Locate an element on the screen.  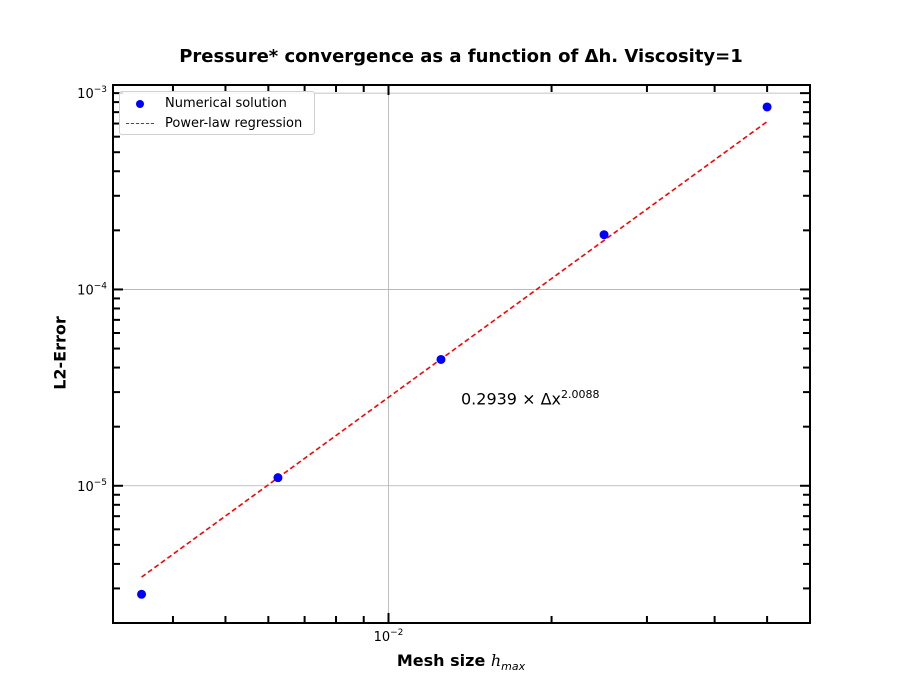
legend-item-numerical-solution: Numerical solution is located at coordinates (217, 104).